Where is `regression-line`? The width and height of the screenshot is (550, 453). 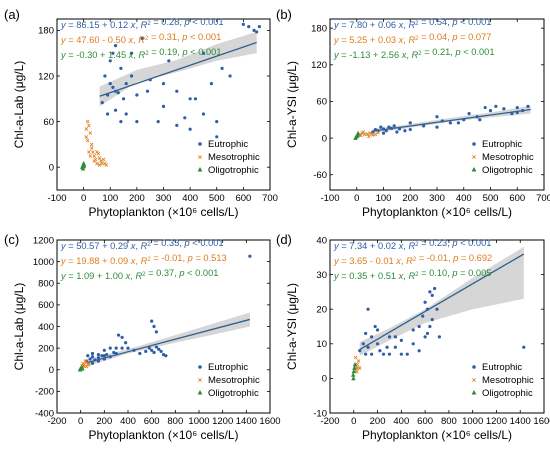 regression-line is located at coordinates (442, 302).